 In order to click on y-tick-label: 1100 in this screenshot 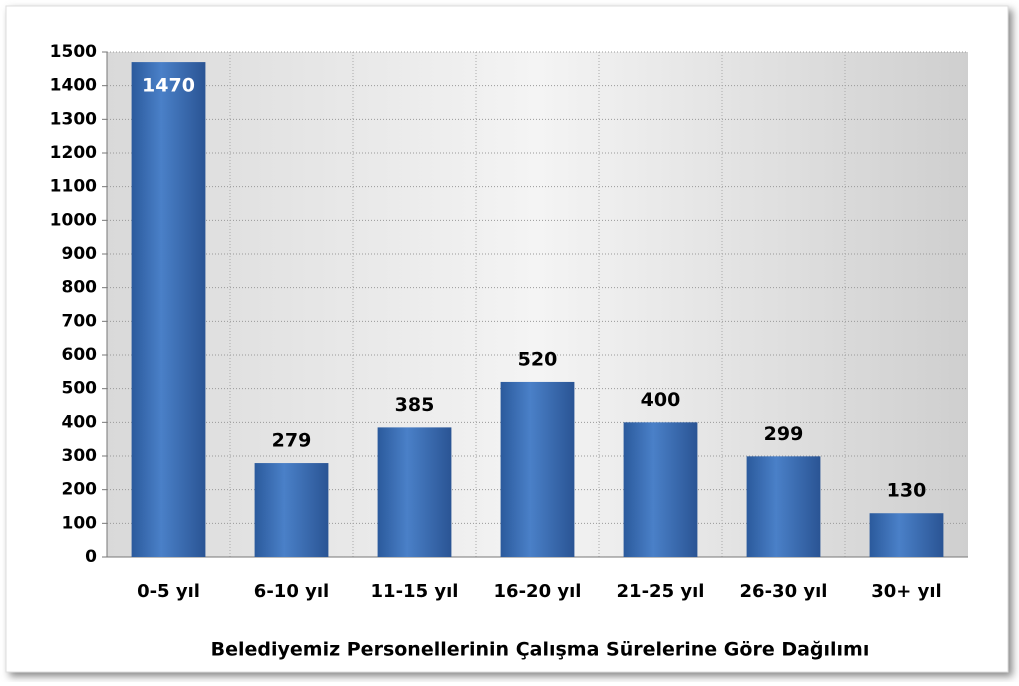, I will do `click(73, 187)`.